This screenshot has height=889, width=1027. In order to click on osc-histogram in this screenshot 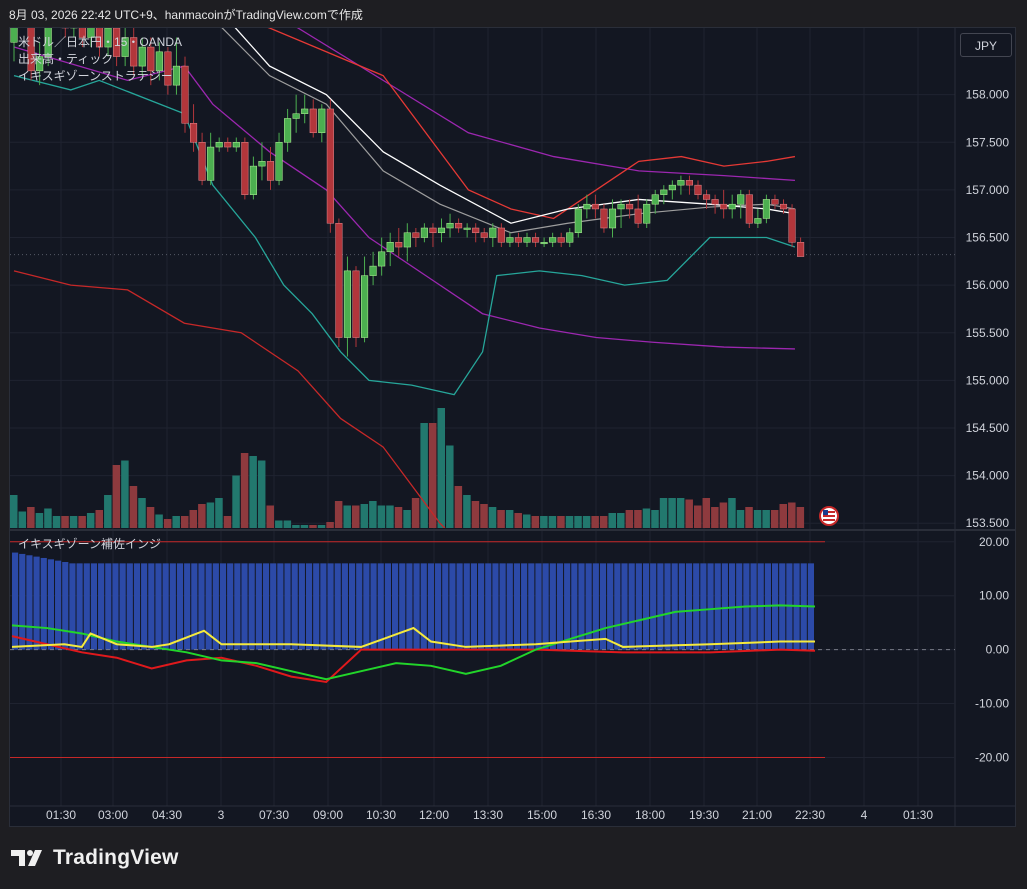, I will do `click(413, 601)`.